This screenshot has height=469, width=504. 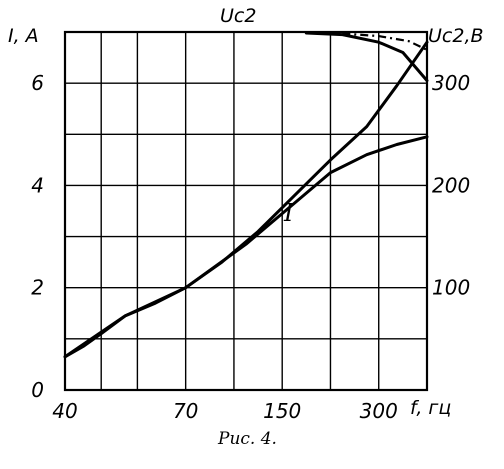 What do you see at coordinates (64, 411) in the screenshot?
I see `x-tick: 40` at bounding box center [64, 411].